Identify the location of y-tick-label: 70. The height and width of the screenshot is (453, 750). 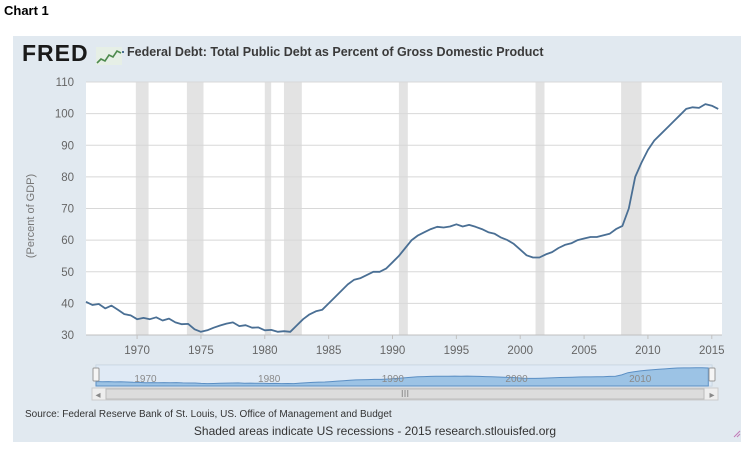
(67, 210).